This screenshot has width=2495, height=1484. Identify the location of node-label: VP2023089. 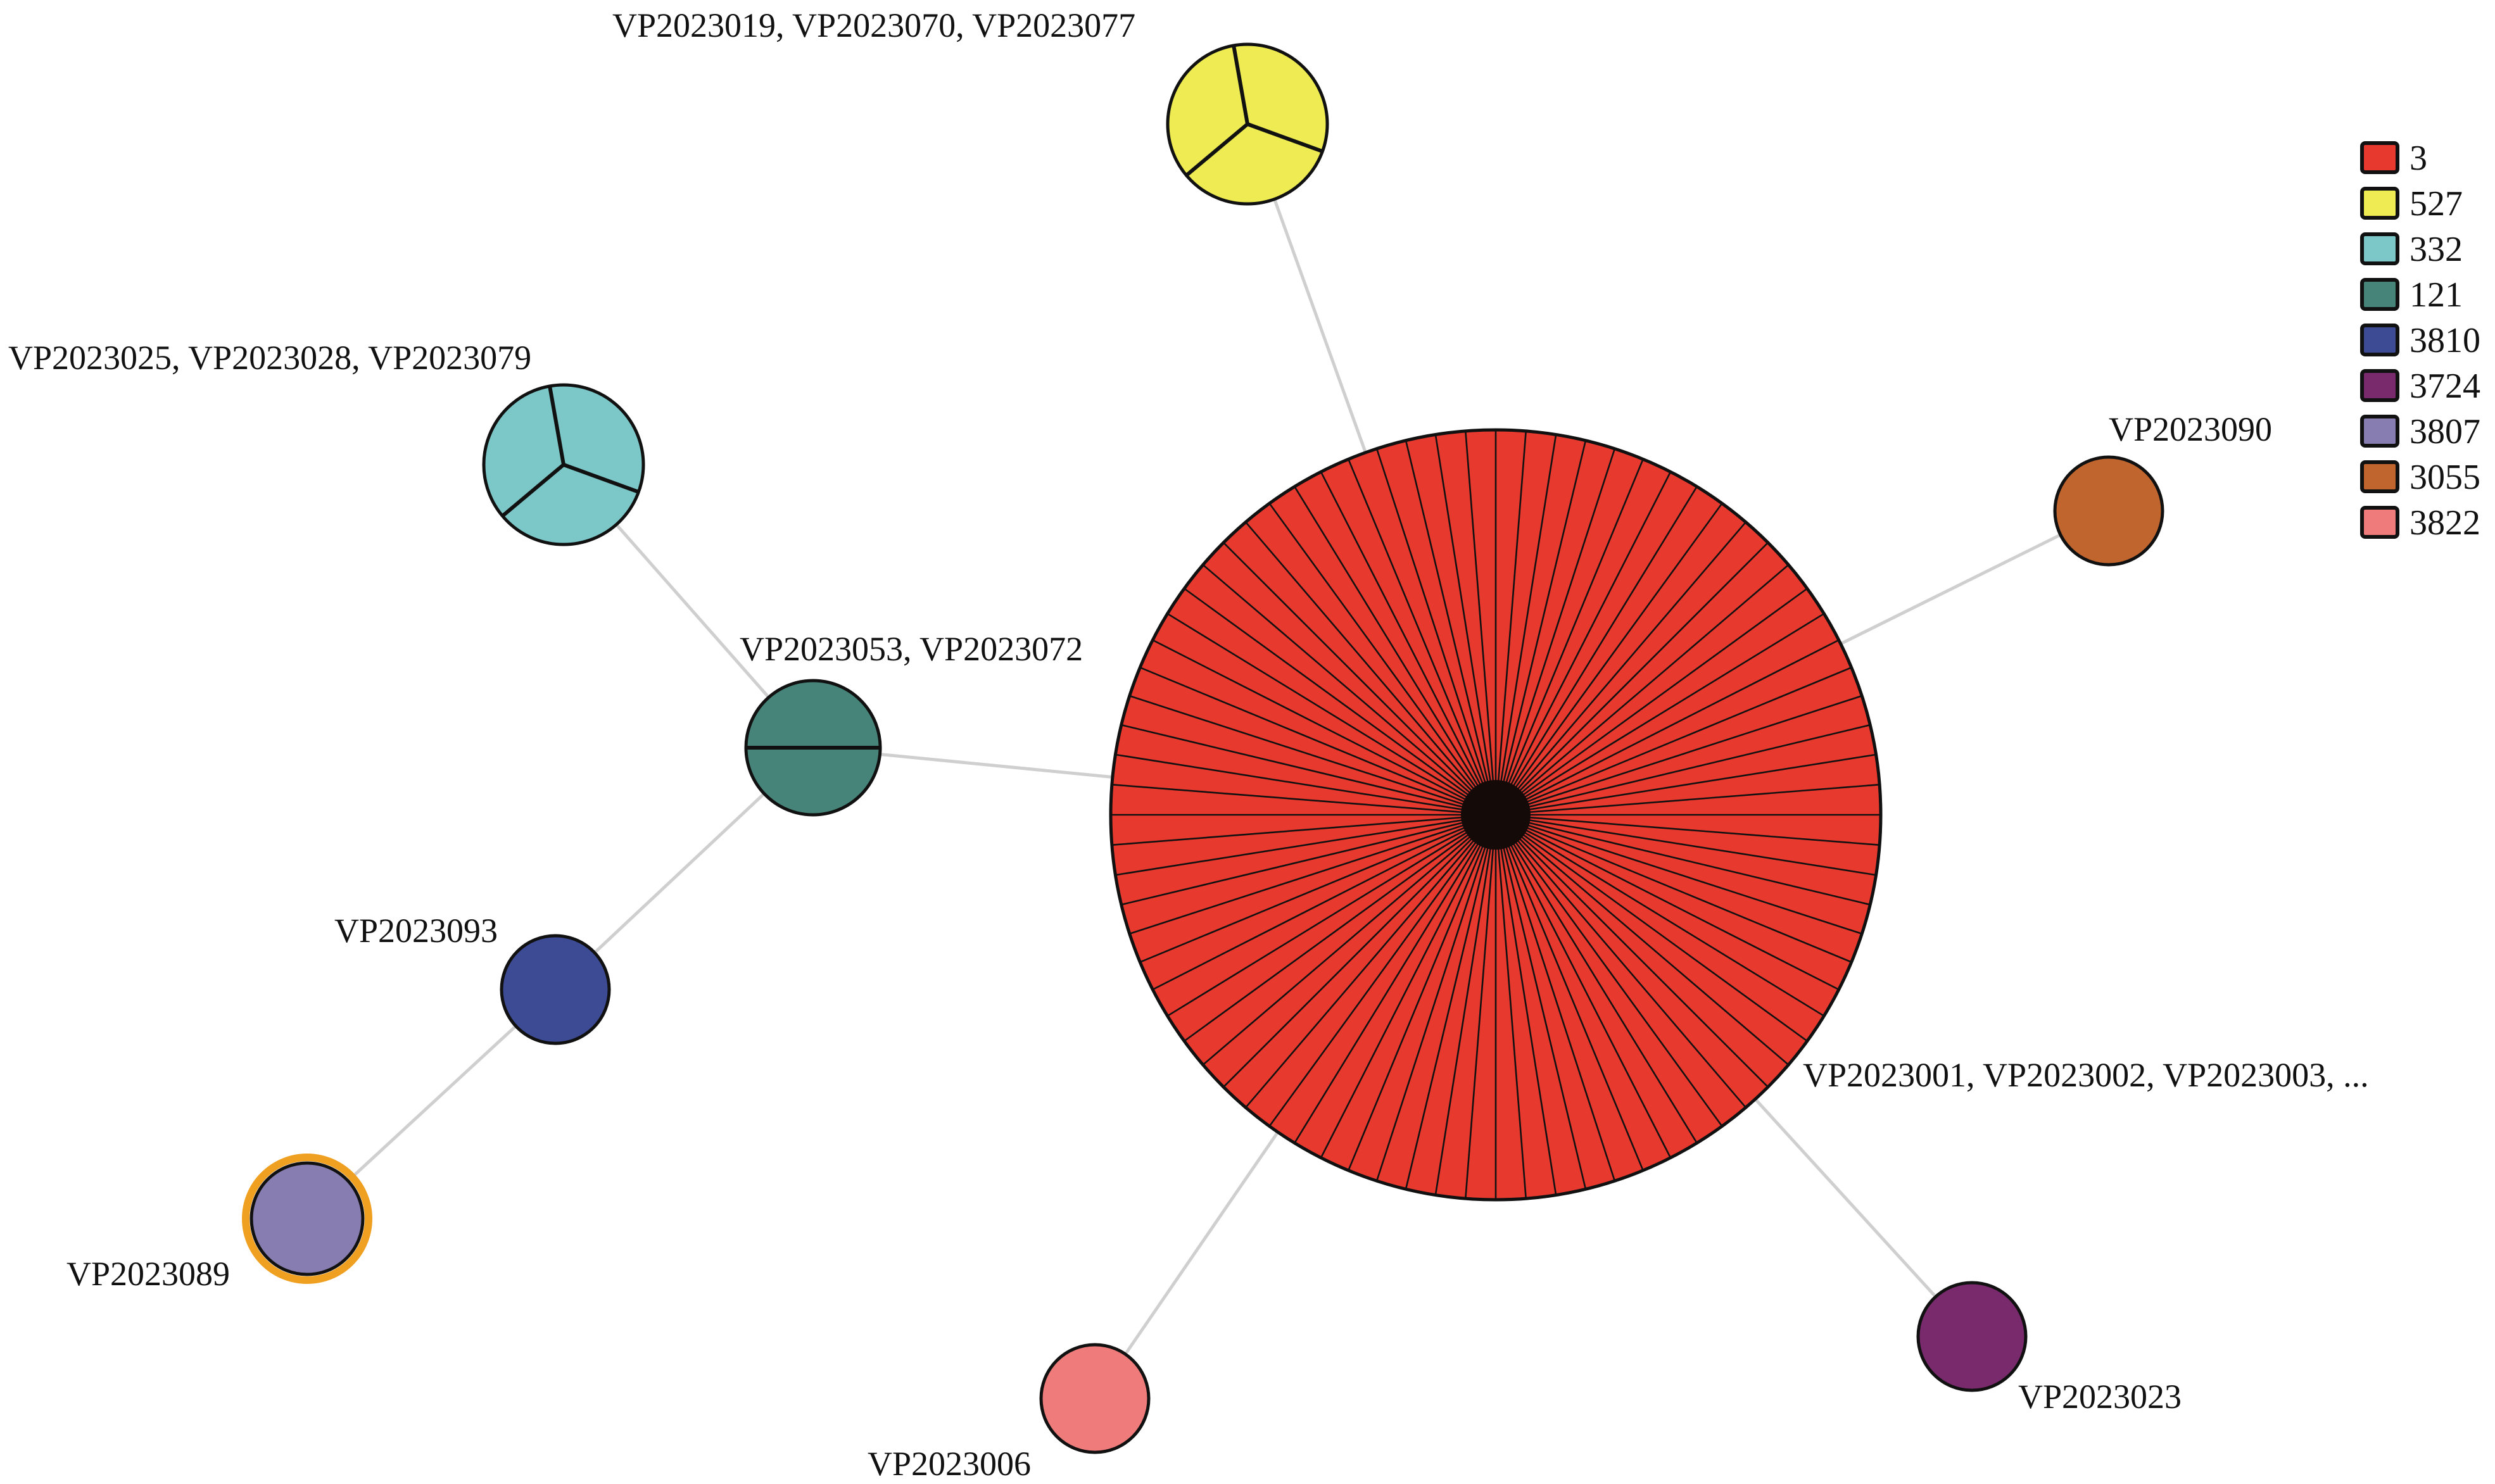
(148, 1274).